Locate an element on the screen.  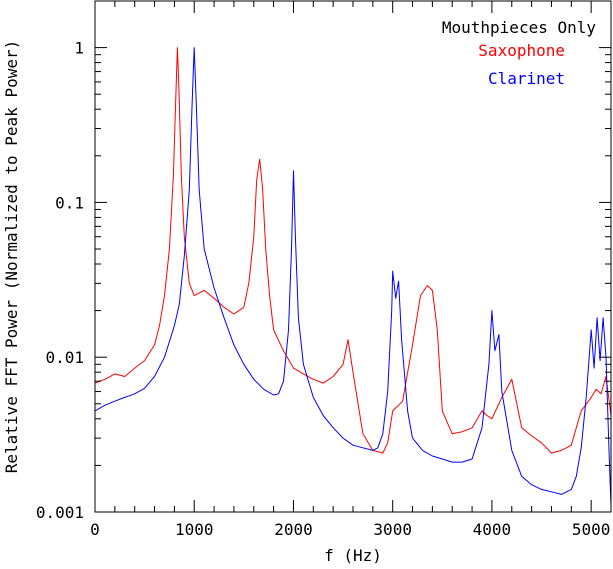
y-tick-label: 0.1 is located at coordinates (69, 202).